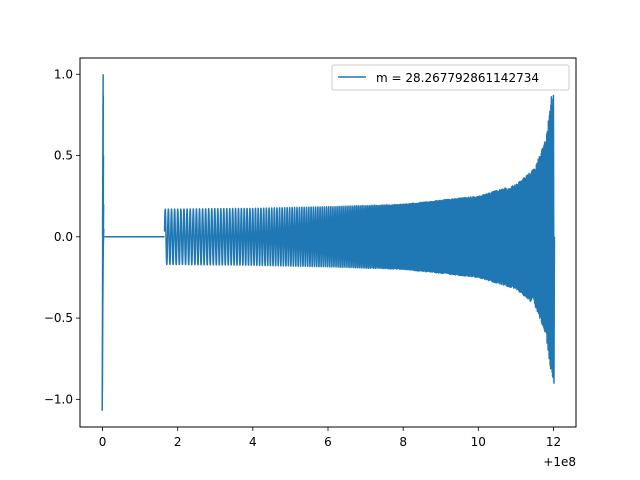  I want to click on x-tick-label: 8, so click(403, 442).